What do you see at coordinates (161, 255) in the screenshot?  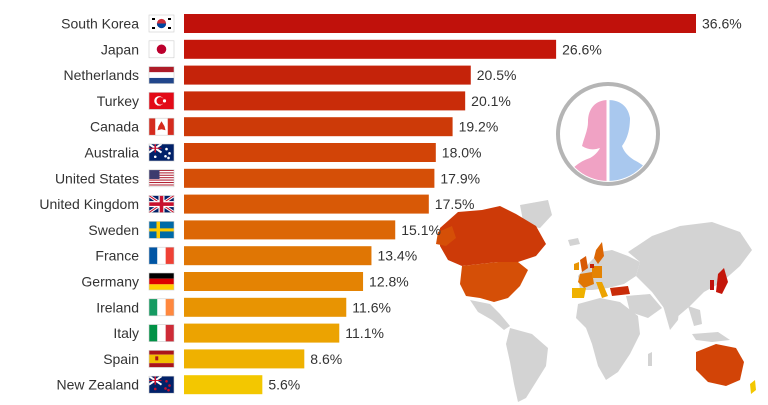 I see `france-flag` at bounding box center [161, 255].